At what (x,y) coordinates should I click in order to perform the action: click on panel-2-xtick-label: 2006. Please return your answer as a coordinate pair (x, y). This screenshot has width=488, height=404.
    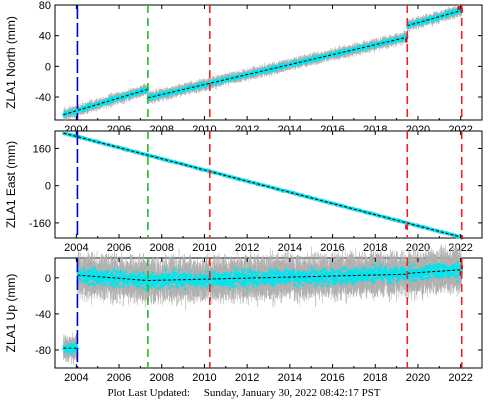
    Looking at the image, I should click on (119, 248).